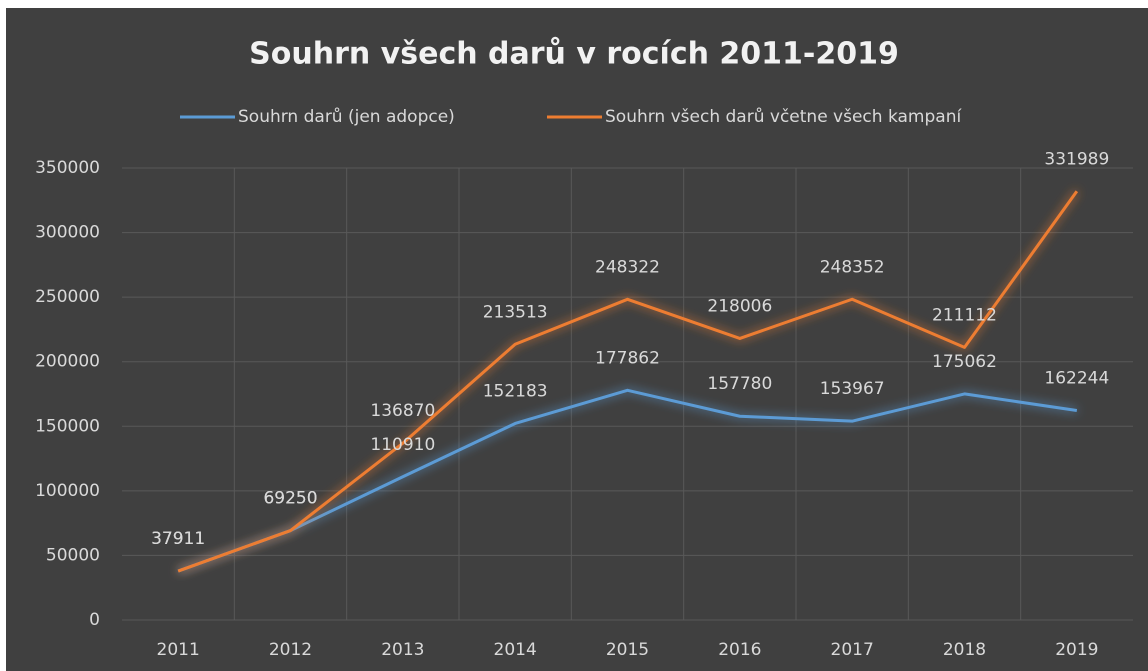  Describe the element at coordinates (627, 650) in the screenshot. I see `x-tick-label: 2015` at that location.